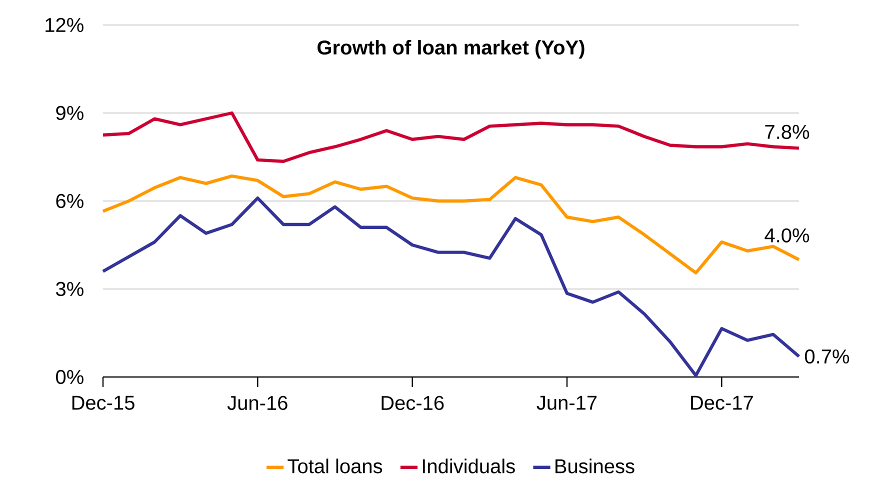 This screenshot has height=485, width=886. Describe the element at coordinates (70, 113) in the screenshot. I see `y-tick-label: 9%` at that location.